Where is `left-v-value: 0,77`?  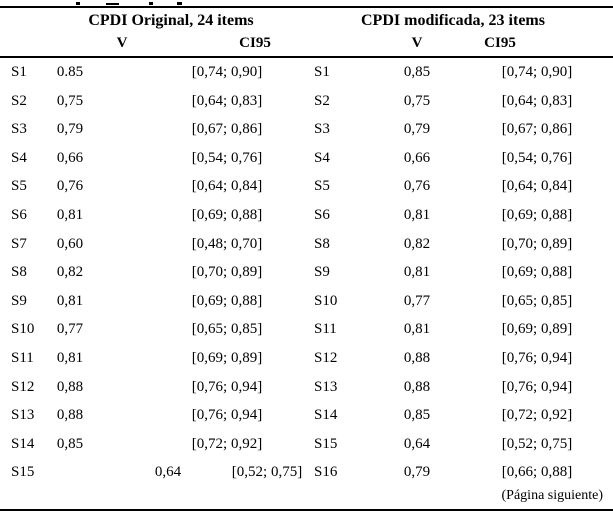
left-v-value: 0,77 is located at coordinates (70, 329).